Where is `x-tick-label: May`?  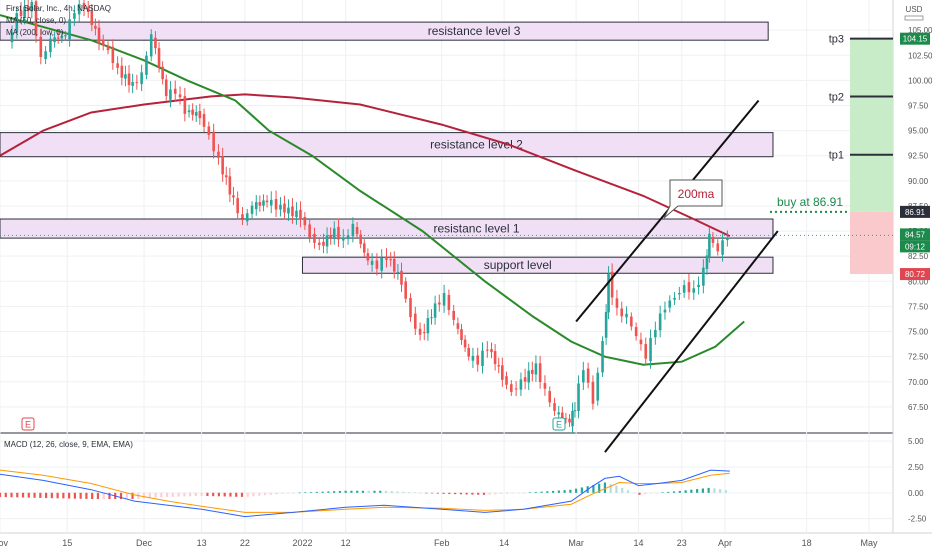
x-tick-label: May is located at coordinates (869, 543).